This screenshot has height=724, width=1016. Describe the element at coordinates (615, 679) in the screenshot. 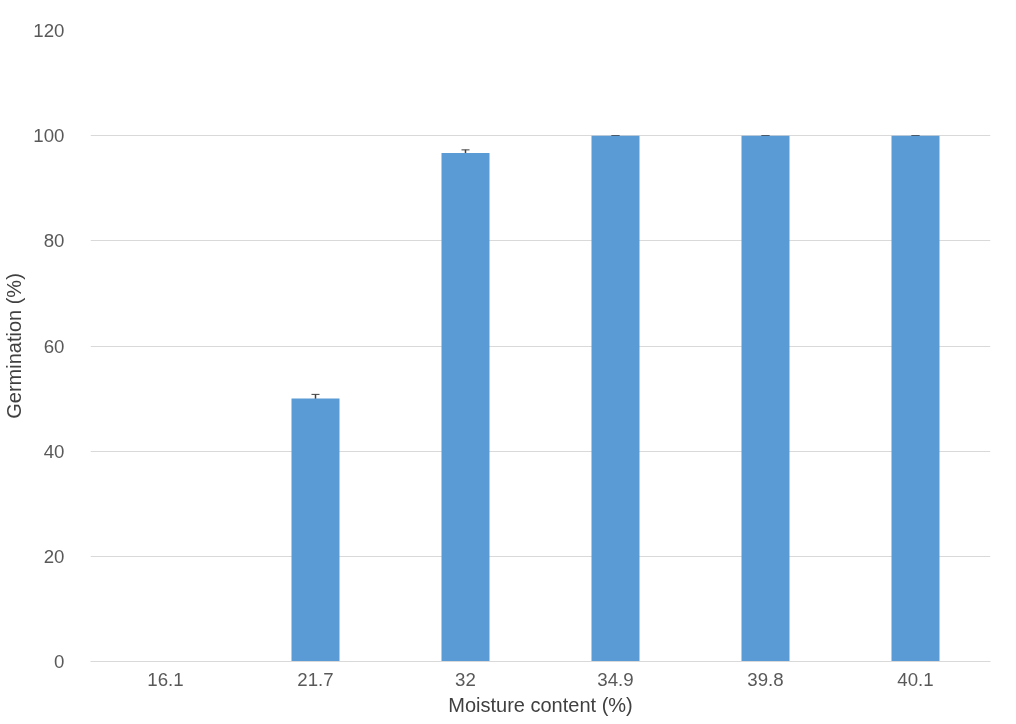

I see `x-tick-label: 34.9` at that location.